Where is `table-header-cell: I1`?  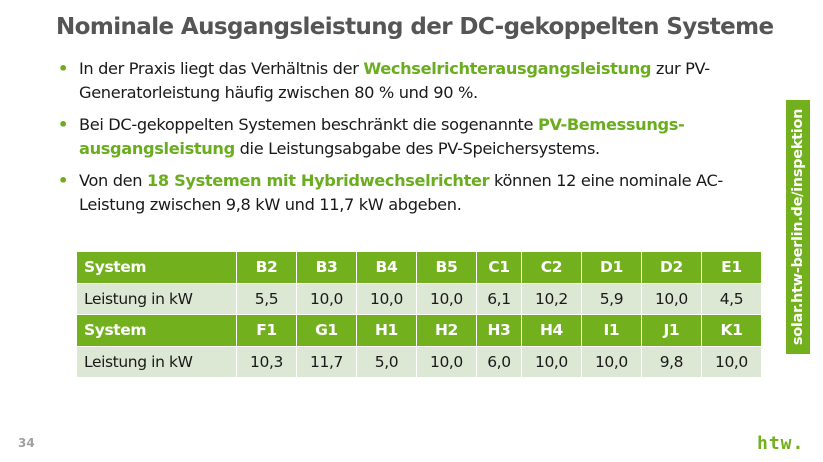
table-header-cell: I1 is located at coordinates (611, 330).